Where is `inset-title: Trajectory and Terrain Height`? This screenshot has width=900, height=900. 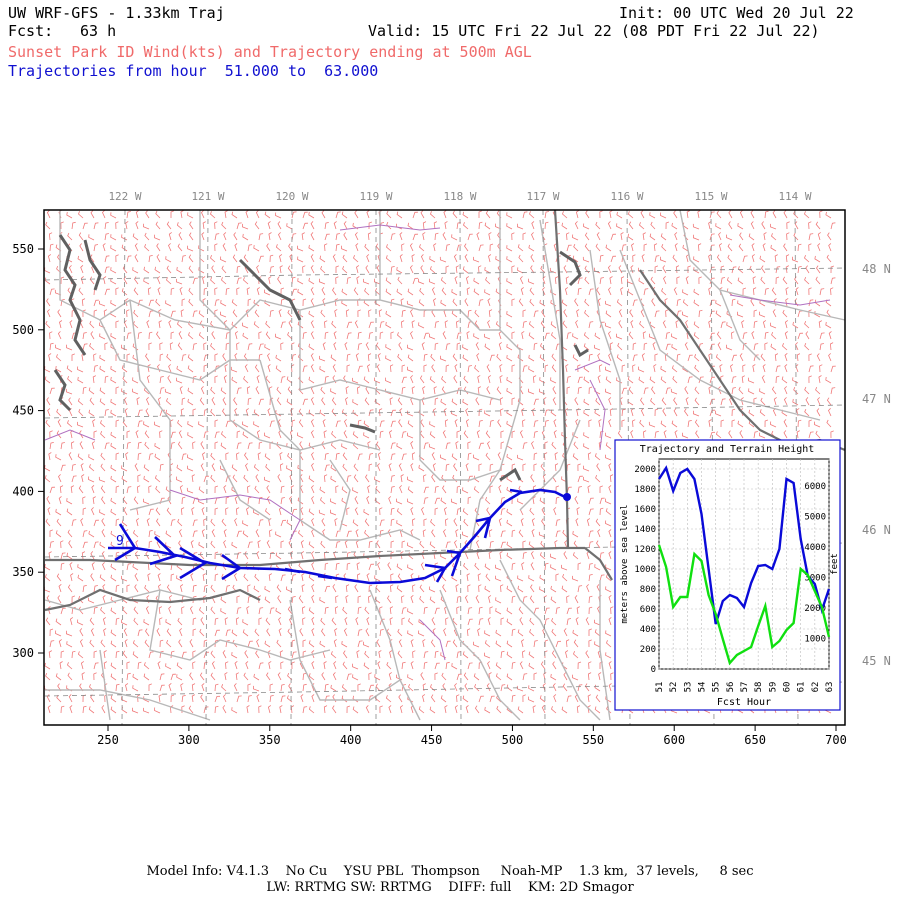
inset-title: Trajectory and Terrain Height is located at coordinates (727, 449).